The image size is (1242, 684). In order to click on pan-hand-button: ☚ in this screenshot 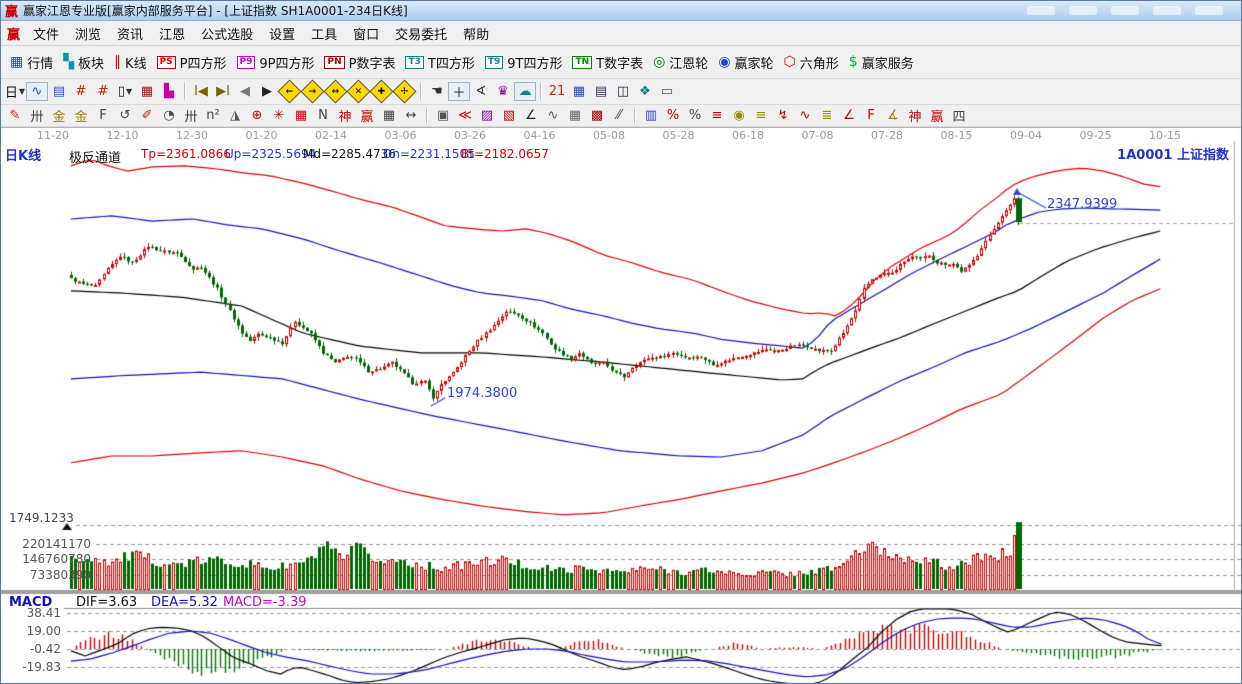, I will do `click(437, 91)`.